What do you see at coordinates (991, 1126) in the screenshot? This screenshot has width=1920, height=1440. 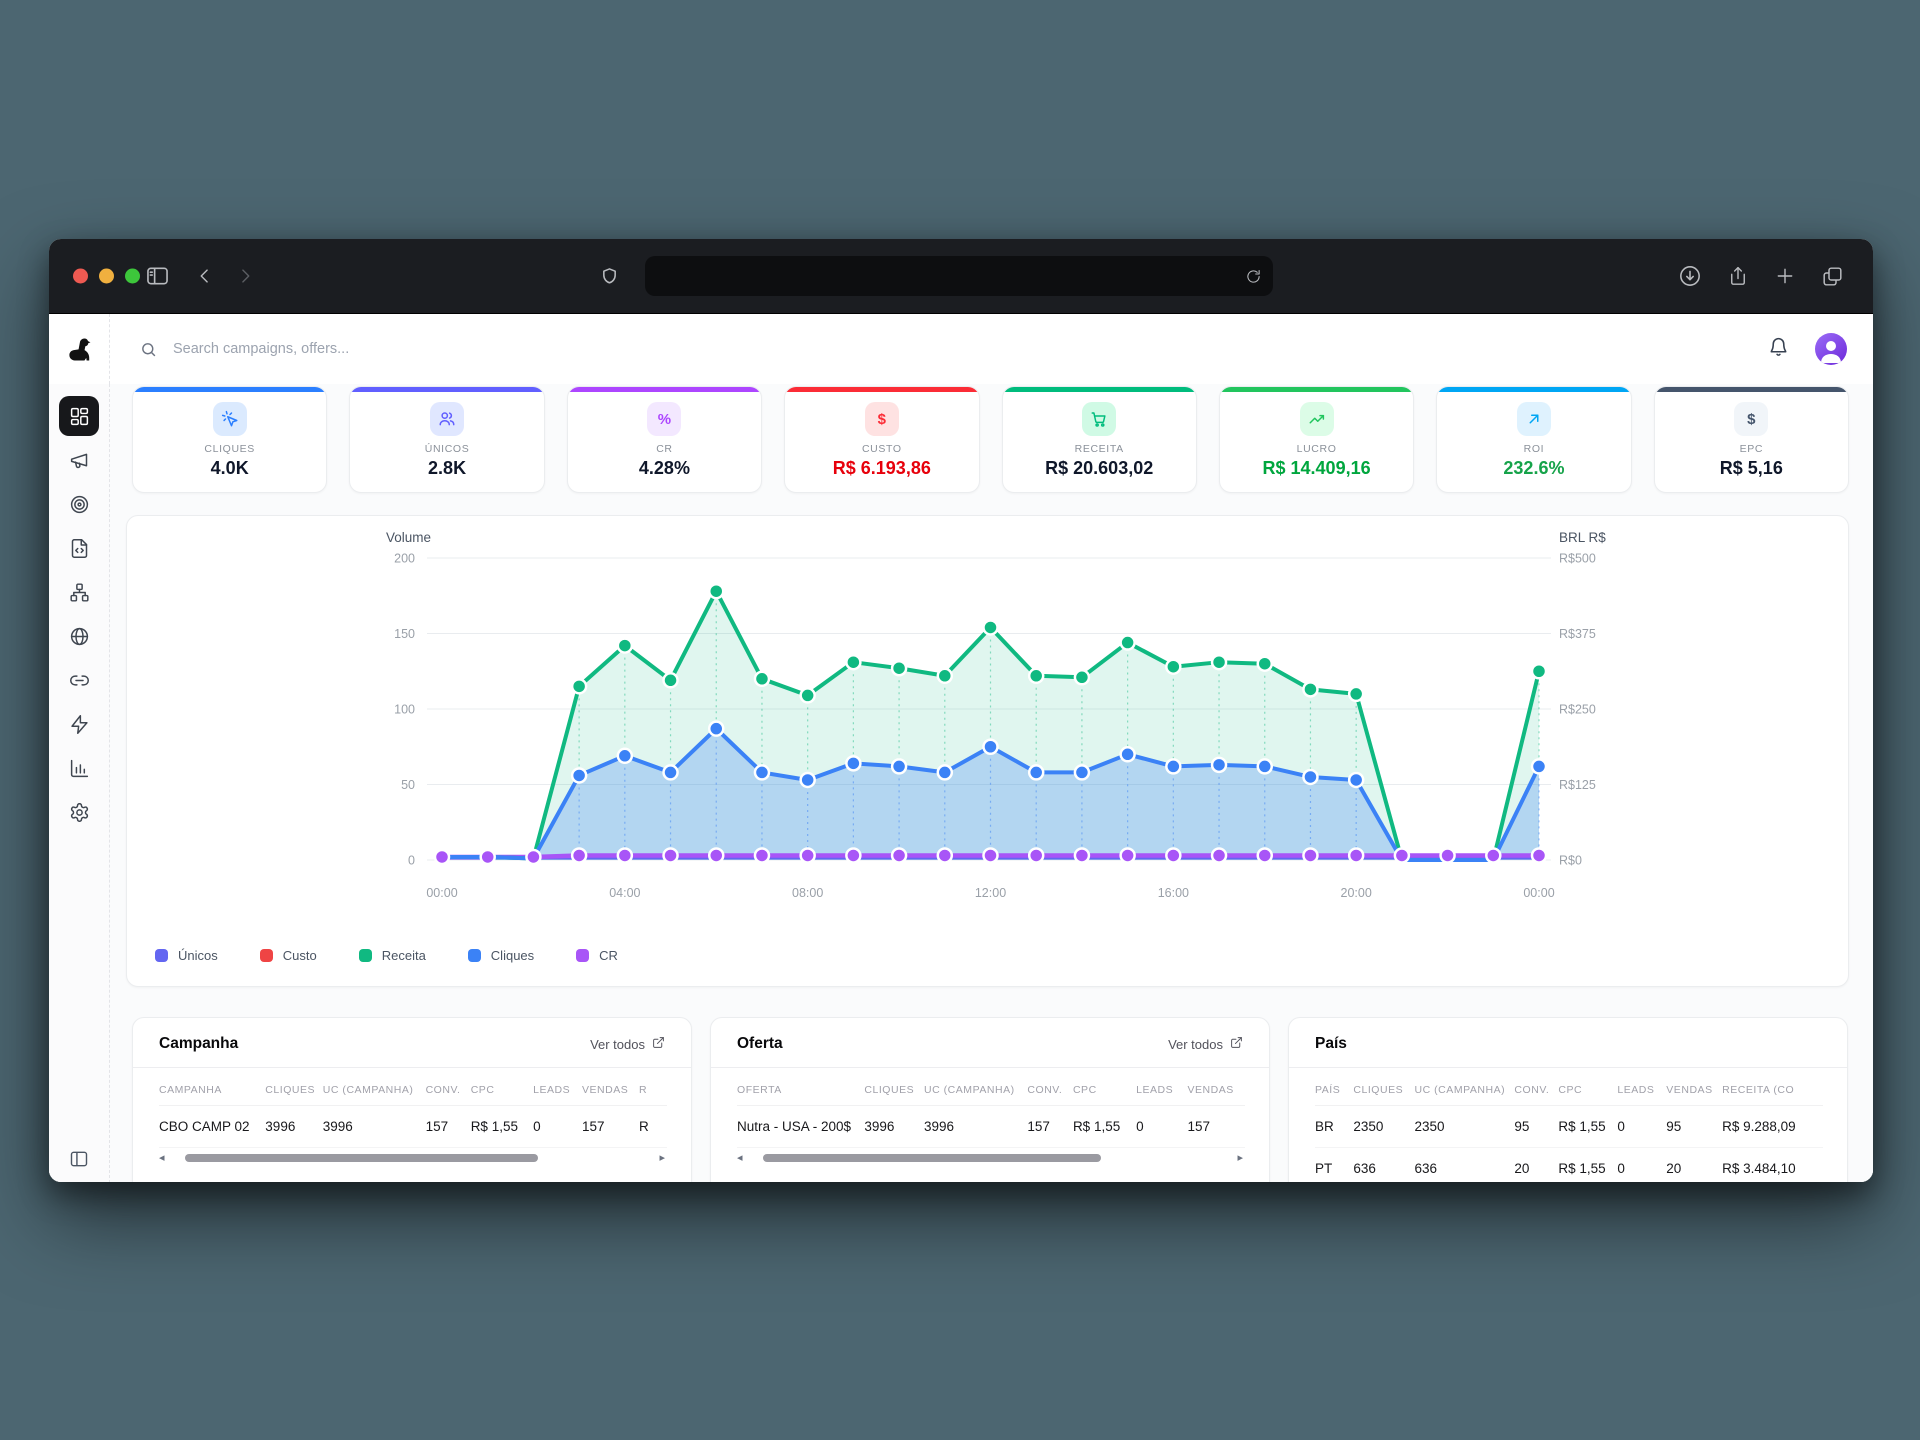 I see `table-row: Nutra - USA - 200$ 3996 3996 157 R$ 1,55 0 157` at bounding box center [991, 1126].